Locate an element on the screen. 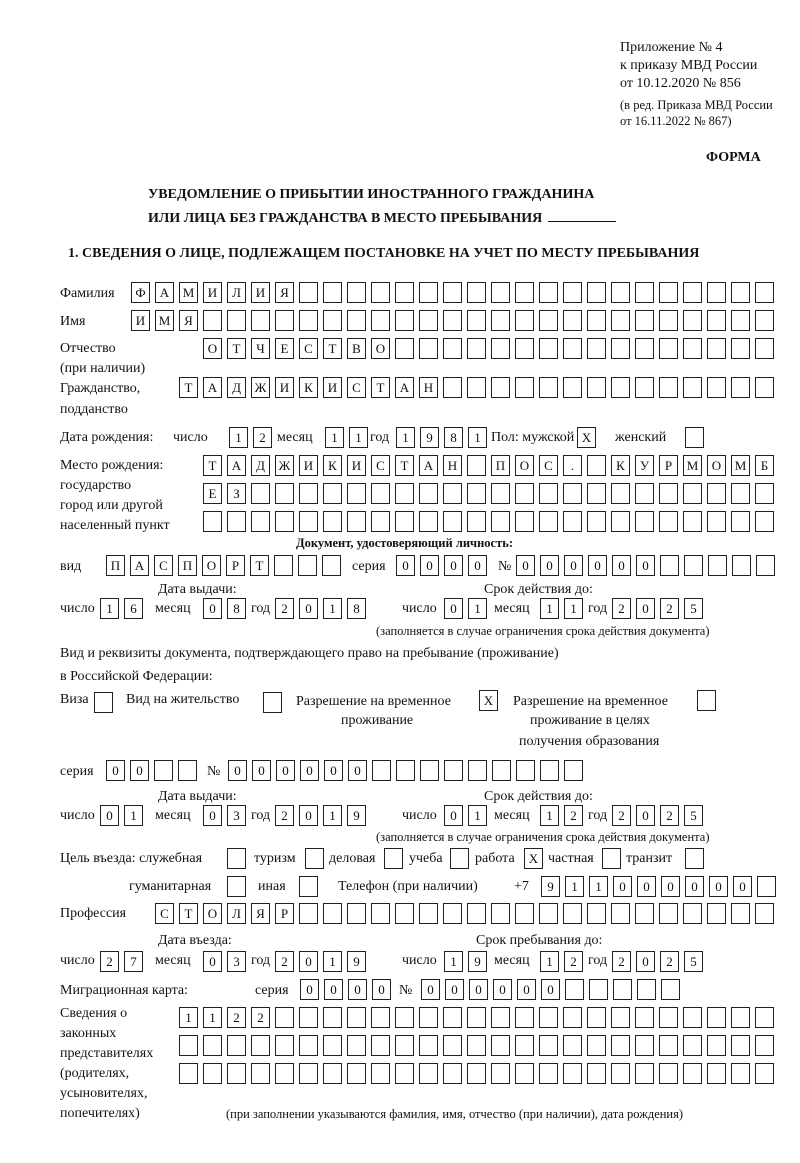 The height and width of the screenshot is (1163, 800). char-cell: Ж is located at coordinates (284, 465).